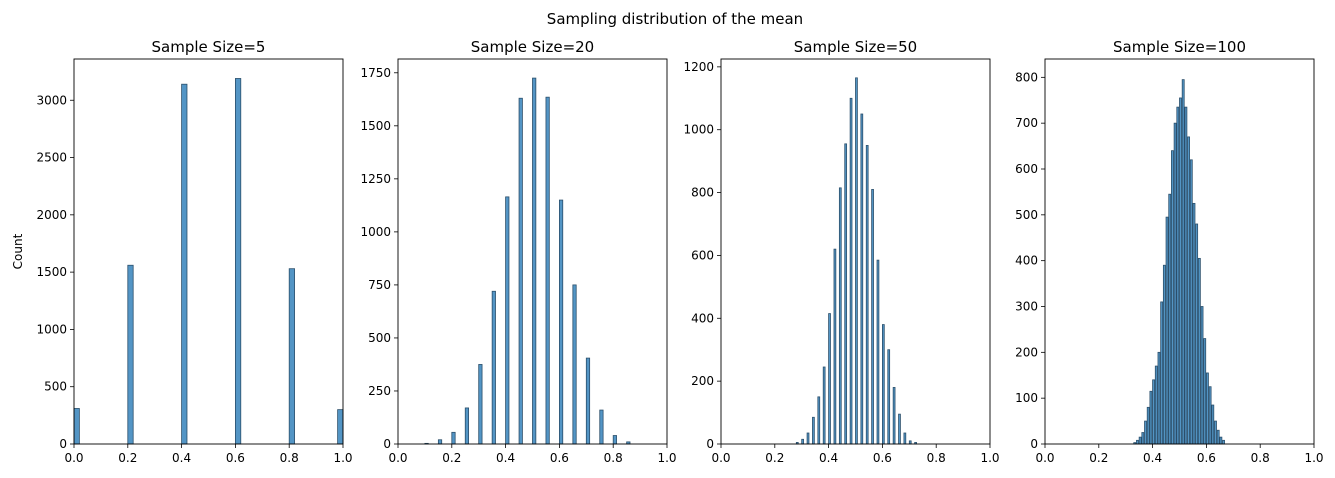 Image resolution: width=1335 pixels, height=478 pixels. Describe the element at coordinates (379, 391) in the screenshot. I see `y-tick-label: 250` at that location.